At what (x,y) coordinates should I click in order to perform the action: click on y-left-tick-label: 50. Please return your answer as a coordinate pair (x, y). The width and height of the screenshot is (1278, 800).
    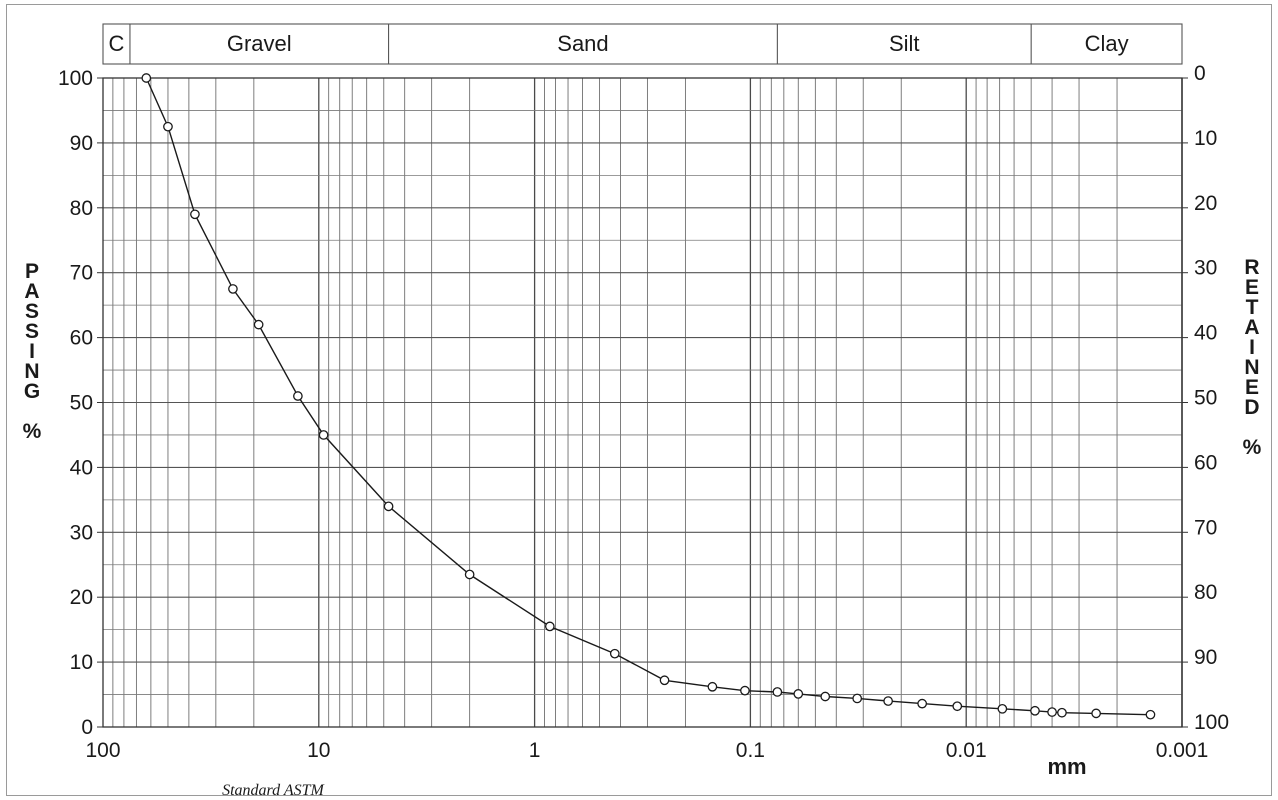
    Looking at the image, I should click on (81, 403).